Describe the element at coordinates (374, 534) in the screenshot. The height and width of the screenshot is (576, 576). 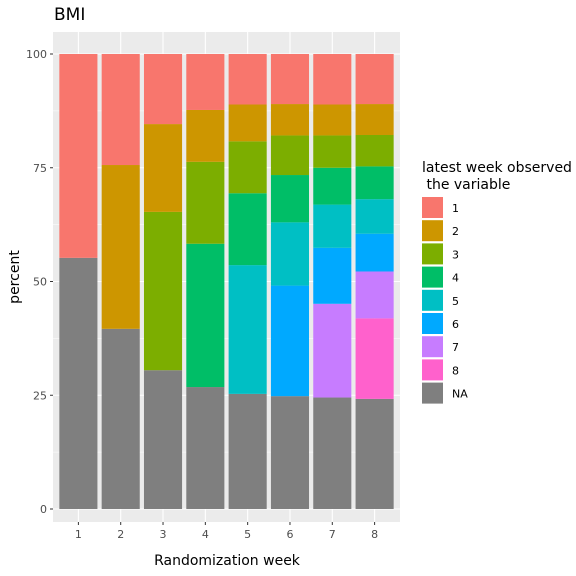
I see `x-tick-label: 8` at that location.